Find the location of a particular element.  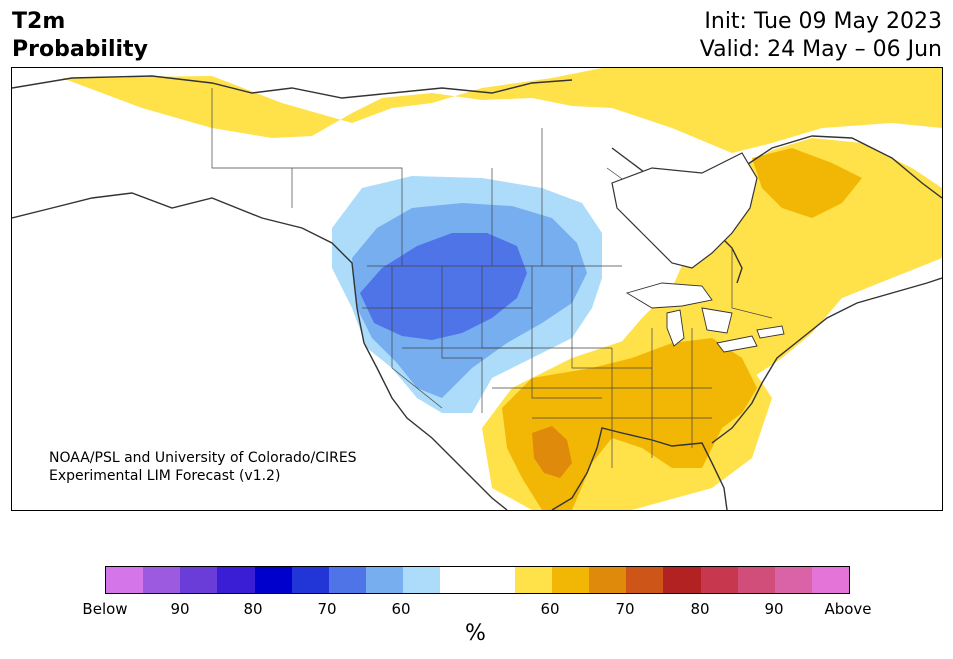

great-lakes is located at coordinates (705, 317).